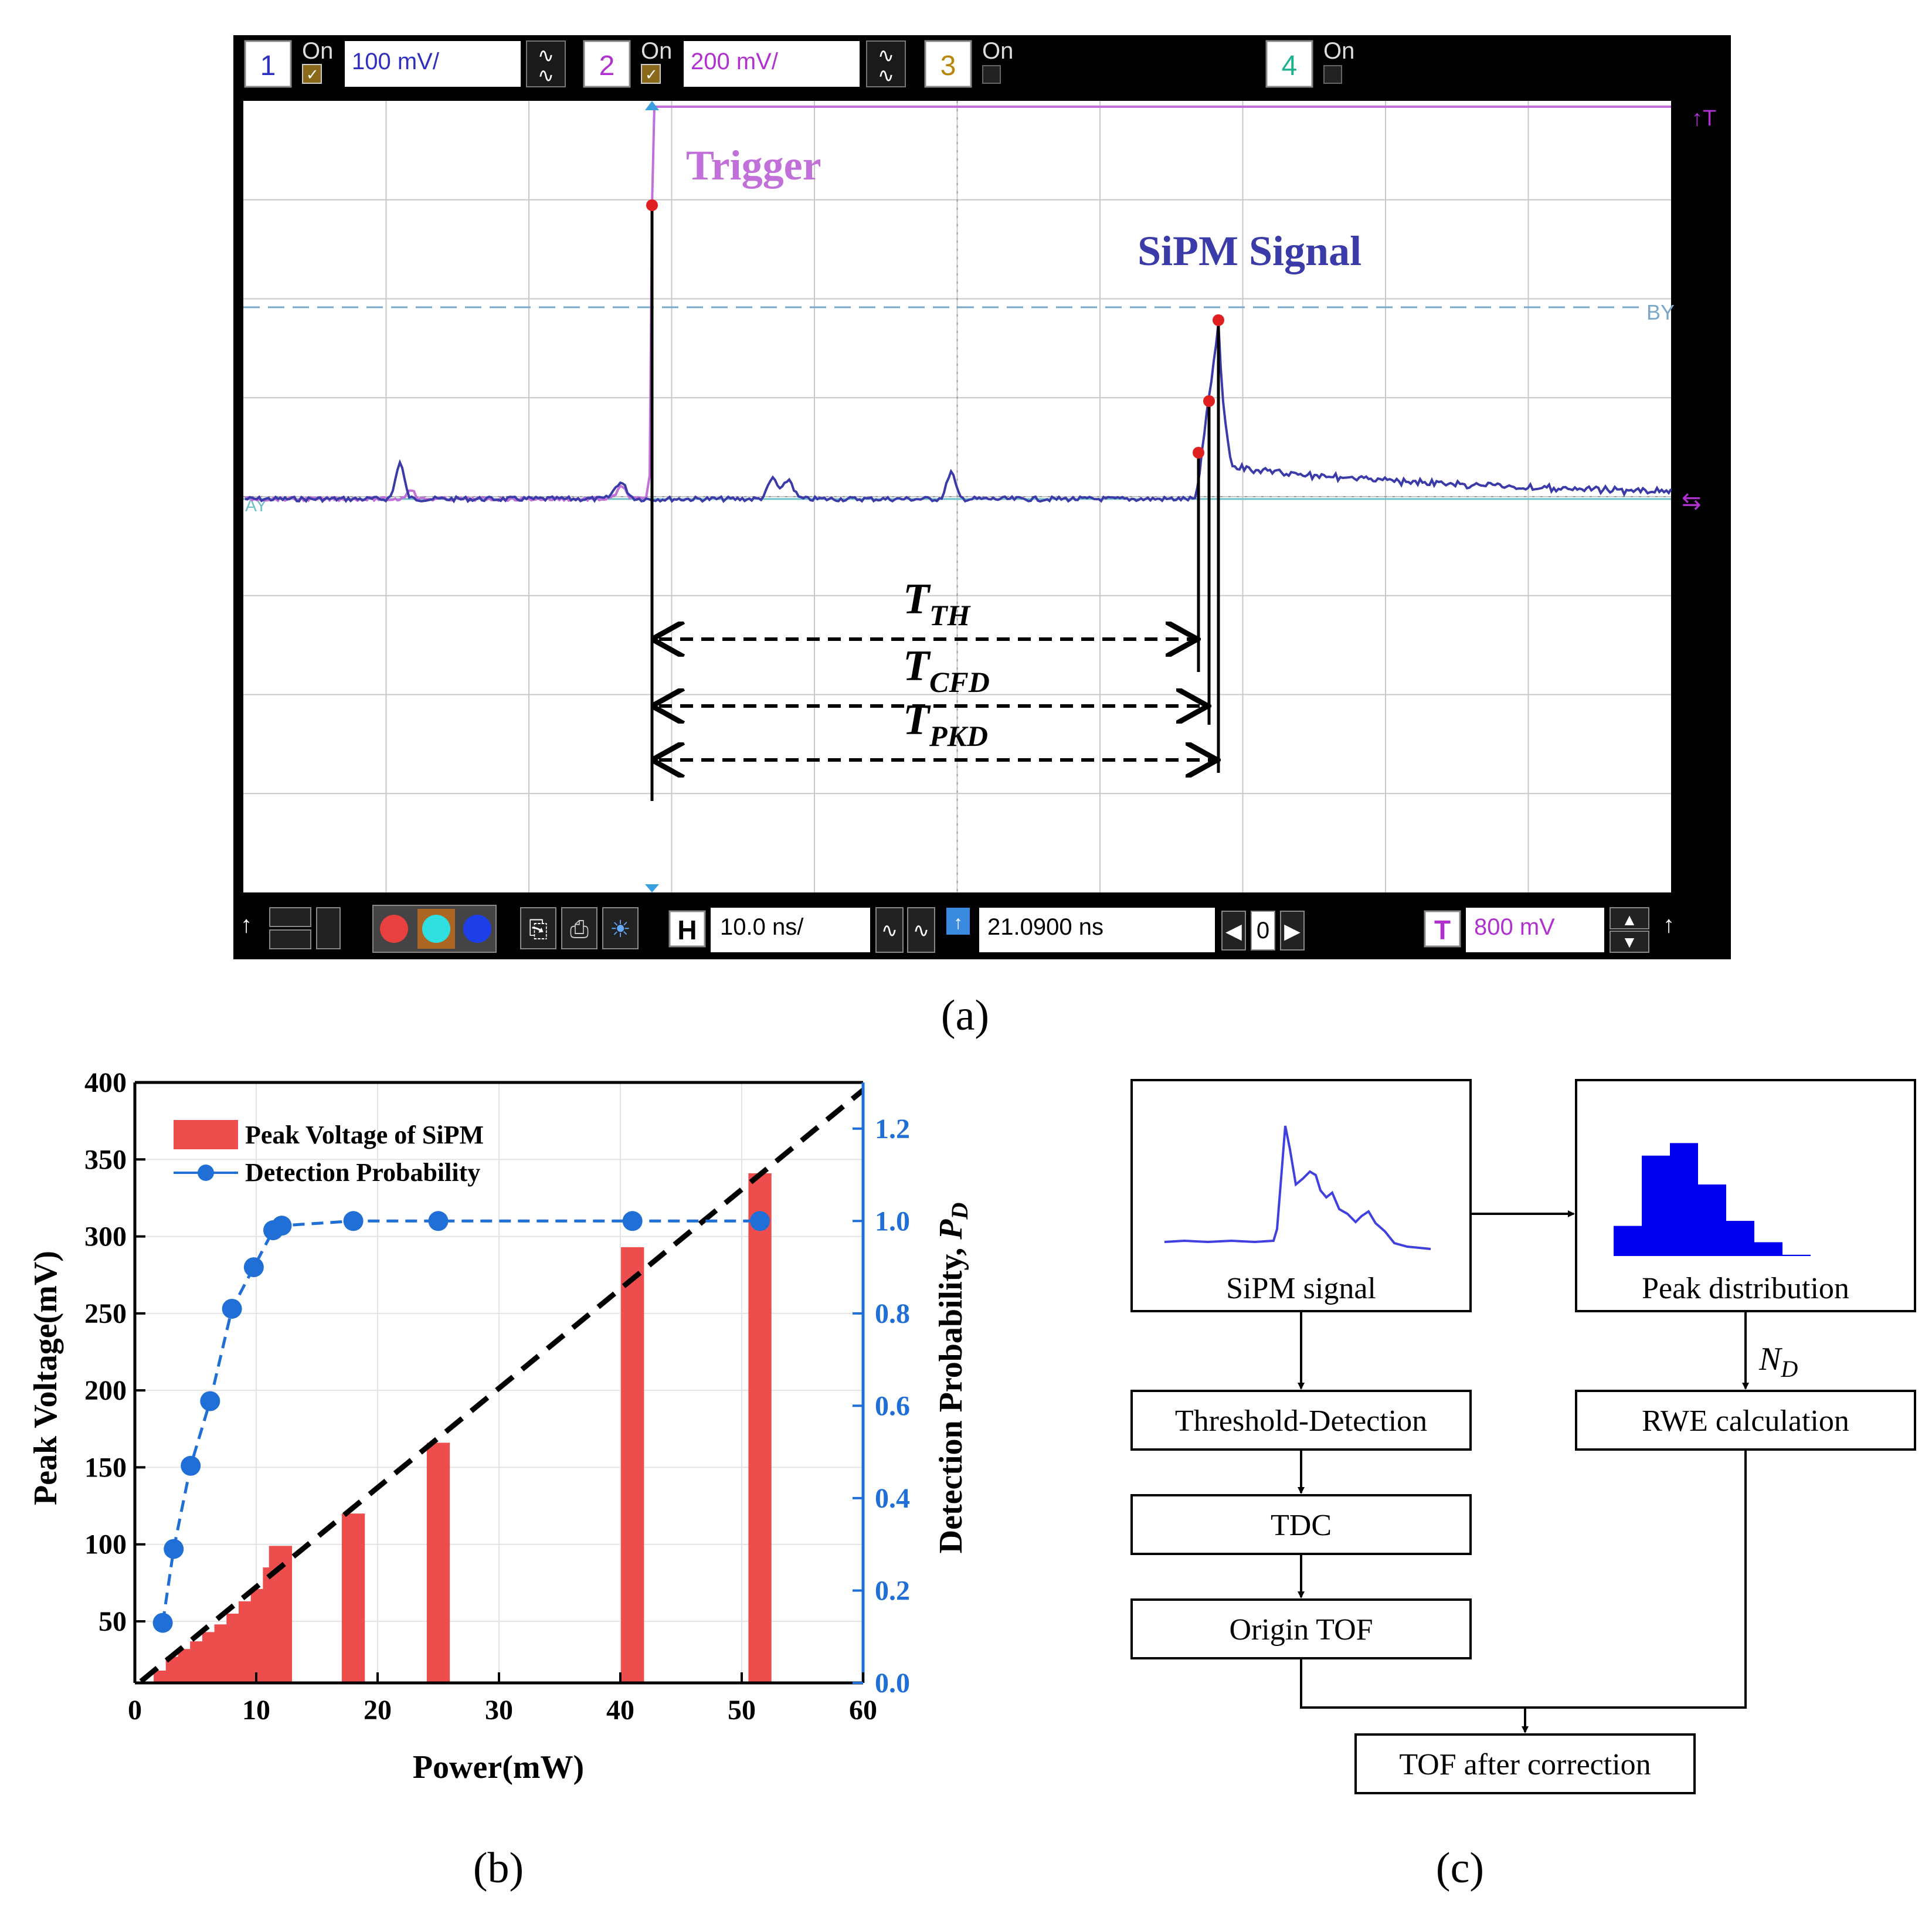 The image size is (1932, 1911). I want to click on trigger-button, so click(1442, 929).